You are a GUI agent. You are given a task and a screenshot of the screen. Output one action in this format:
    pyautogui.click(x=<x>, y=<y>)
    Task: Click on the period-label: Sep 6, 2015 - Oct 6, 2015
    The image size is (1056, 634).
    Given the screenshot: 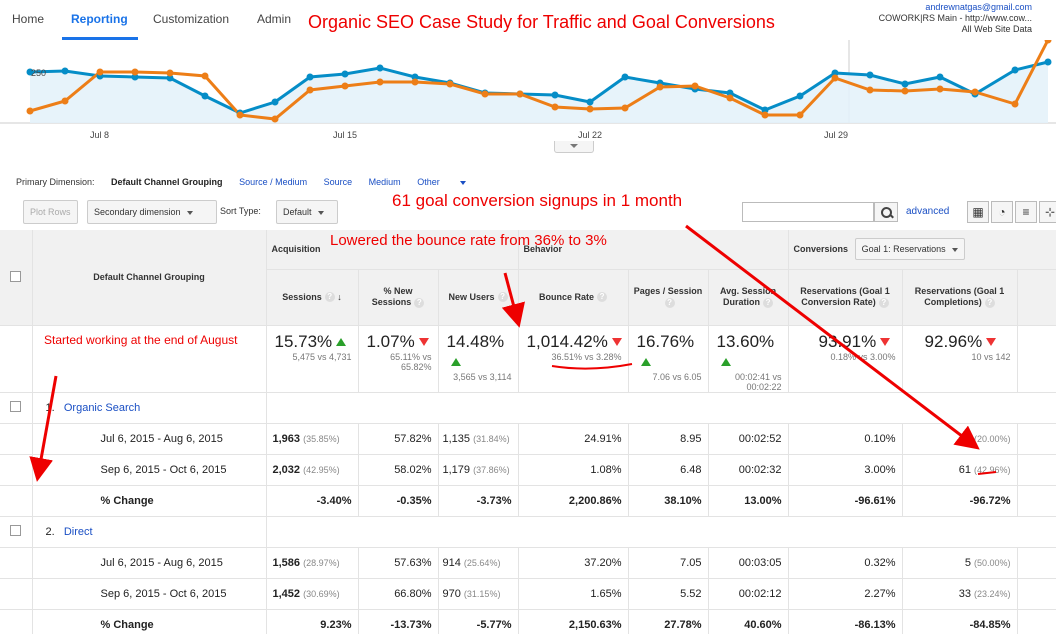 What is the action you would take?
    pyautogui.click(x=163, y=469)
    